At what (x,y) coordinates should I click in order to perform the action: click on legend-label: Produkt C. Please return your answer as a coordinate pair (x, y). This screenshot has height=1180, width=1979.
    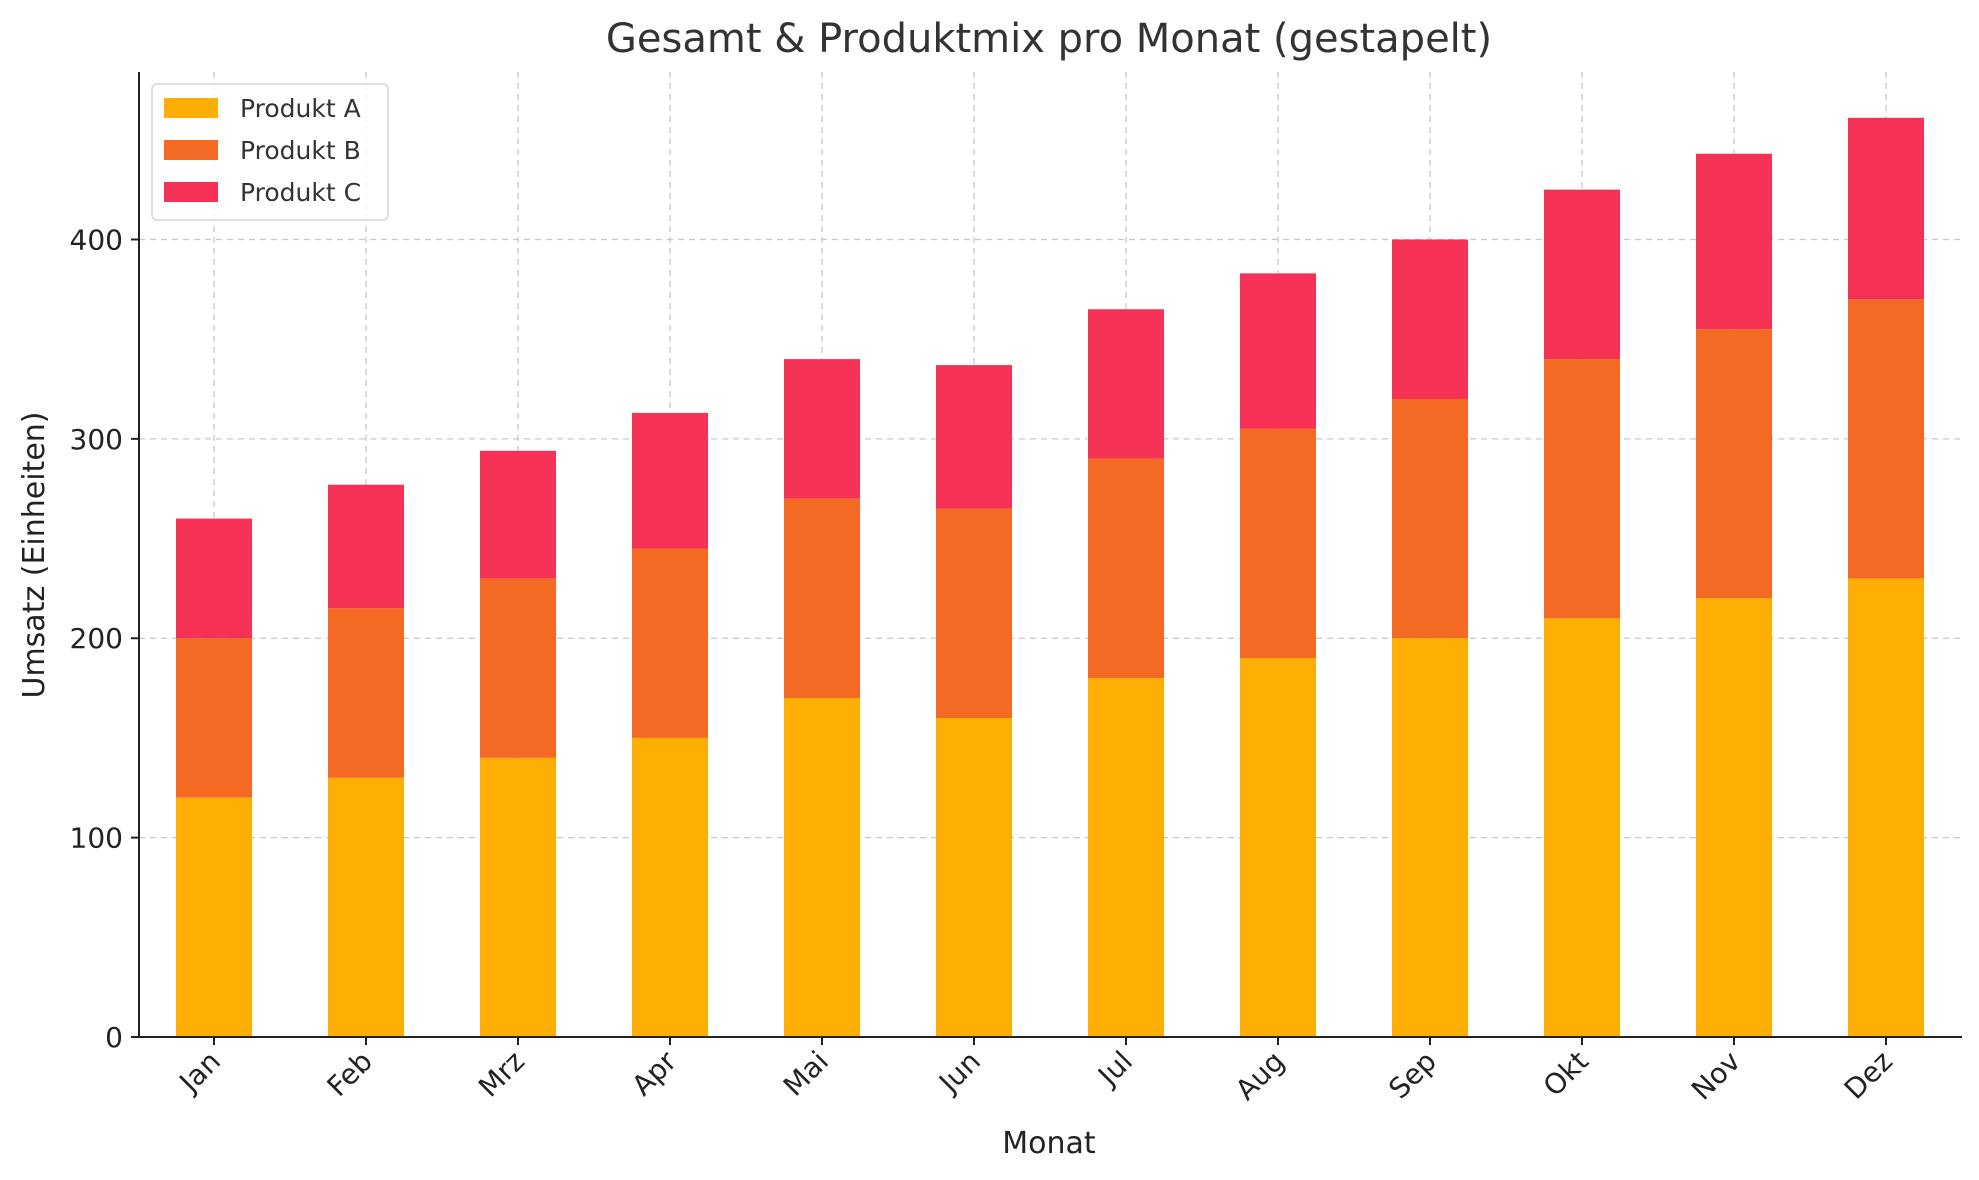
    Looking at the image, I should click on (300, 192).